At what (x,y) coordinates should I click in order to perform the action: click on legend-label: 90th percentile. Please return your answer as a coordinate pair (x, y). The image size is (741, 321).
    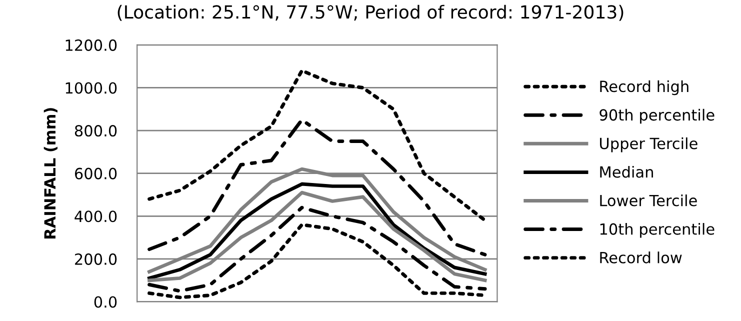
    Looking at the image, I should click on (657, 116).